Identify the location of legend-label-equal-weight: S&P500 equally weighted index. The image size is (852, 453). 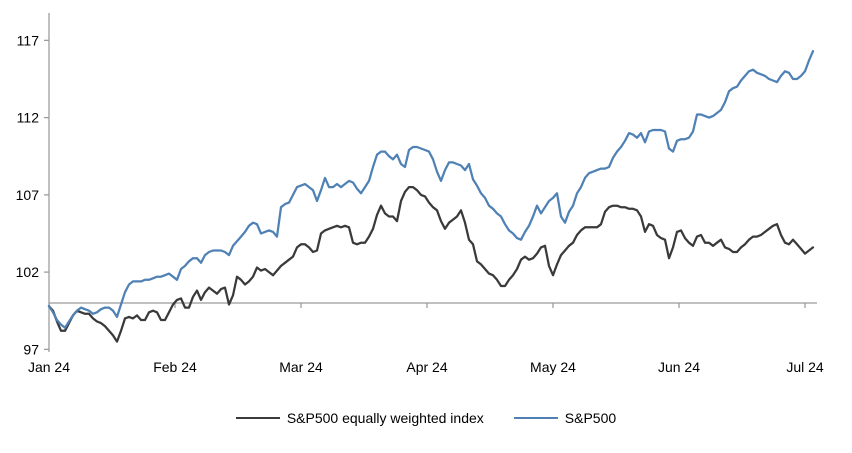
(385, 418).